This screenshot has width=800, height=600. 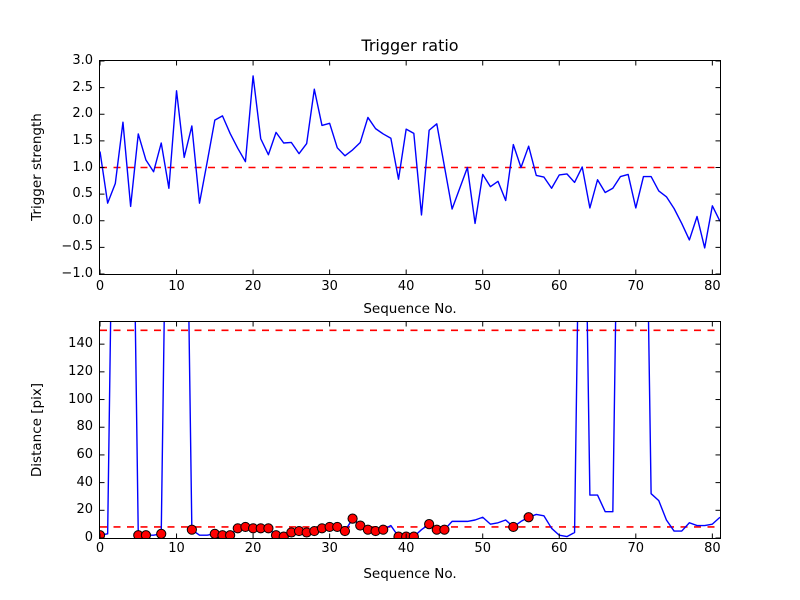 What do you see at coordinates (82, 194) in the screenshot?
I see `tick-label: 0.5` at bounding box center [82, 194].